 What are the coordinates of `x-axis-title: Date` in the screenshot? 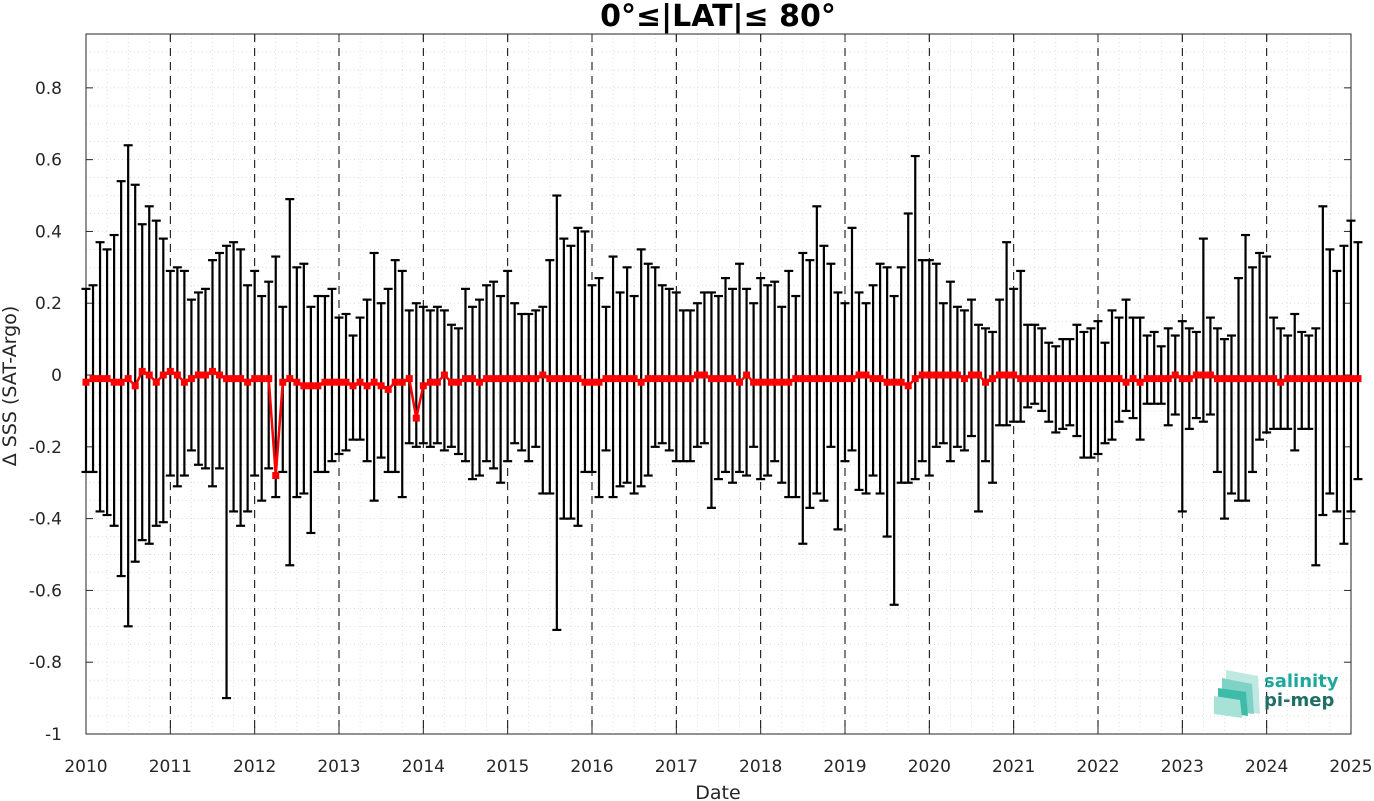 It's located at (717, 791).